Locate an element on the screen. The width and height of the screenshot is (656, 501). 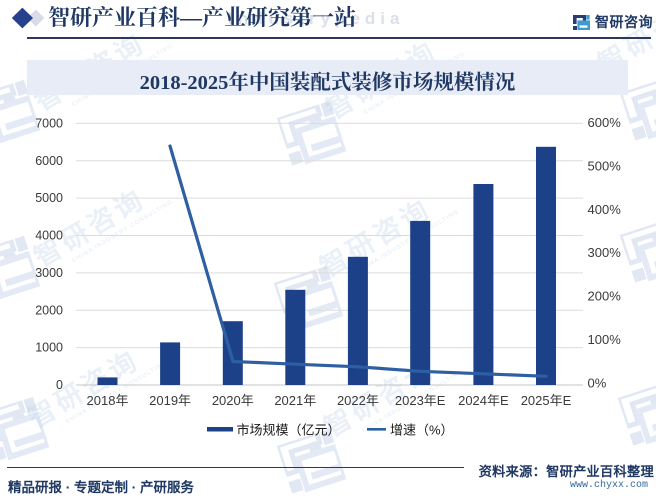
svg-text: 2024年E is located at coordinates (483, 400).